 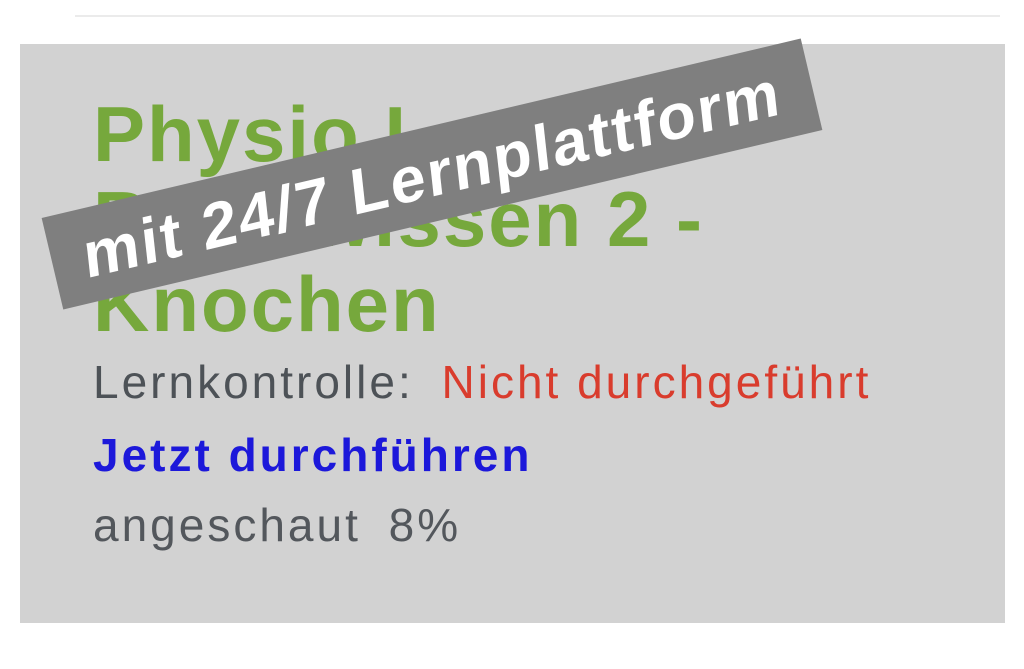 What do you see at coordinates (537, 16) in the screenshot?
I see `top-divider` at bounding box center [537, 16].